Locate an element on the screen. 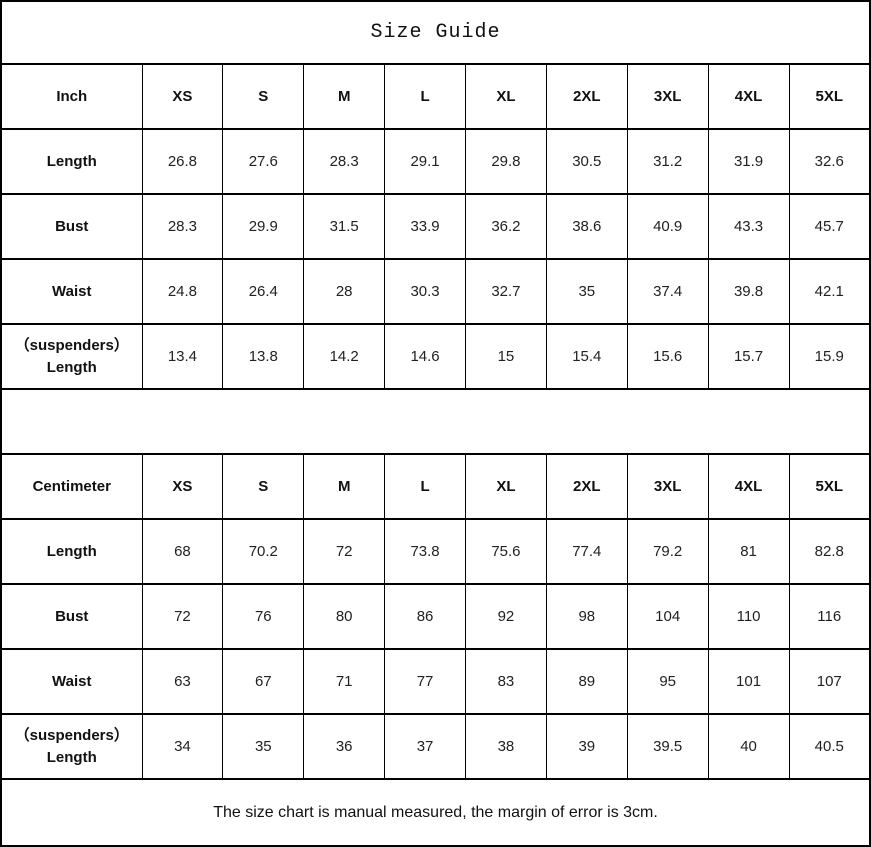 Image resolution: width=871 pixels, height=847 pixels. size-value: 77 is located at coordinates (425, 681).